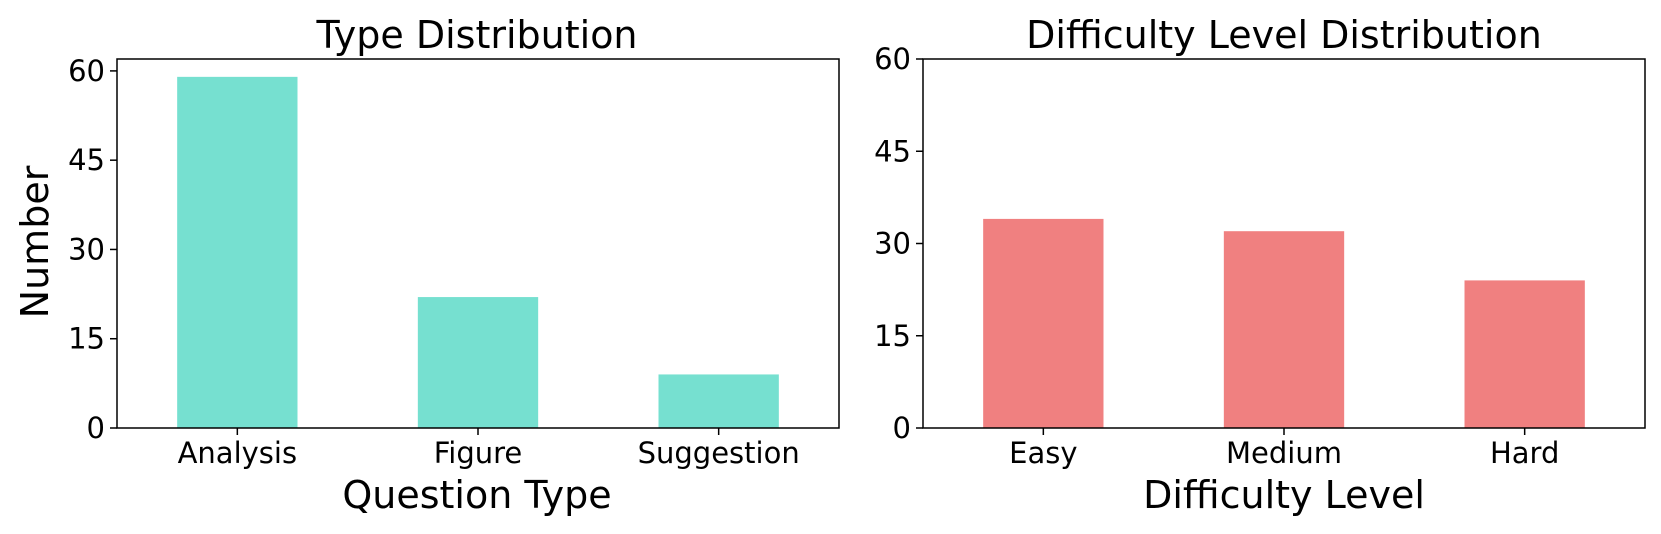 This screenshot has width=1661, height=534. Describe the element at coordinates (719, 453) in the screenshot. I see `x-tick-label: Suggestion` at that location.